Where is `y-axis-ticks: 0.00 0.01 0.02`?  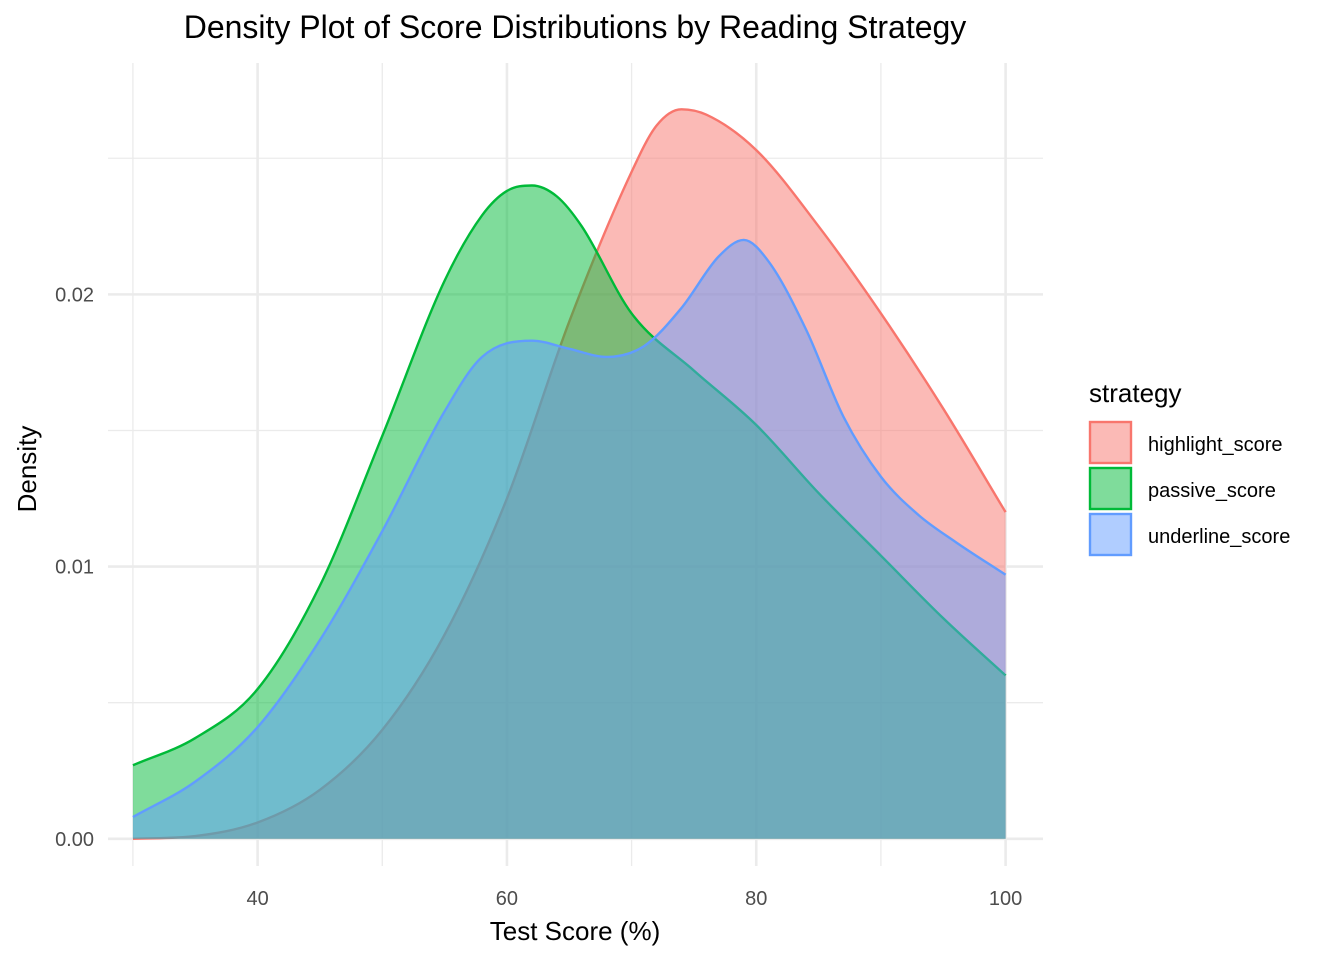 y-axis-ticks: 0.00 0.01 0.02 is located at coordinates (74, 567).